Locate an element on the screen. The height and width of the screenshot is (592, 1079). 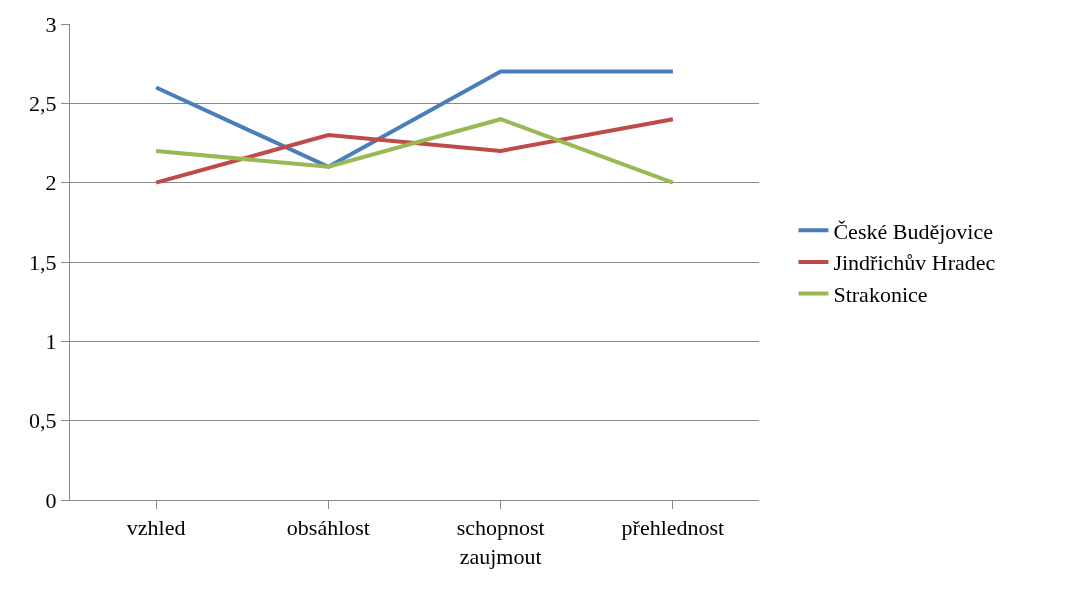
y-tick-label: 2,5 is located at coordinates (43, 104).